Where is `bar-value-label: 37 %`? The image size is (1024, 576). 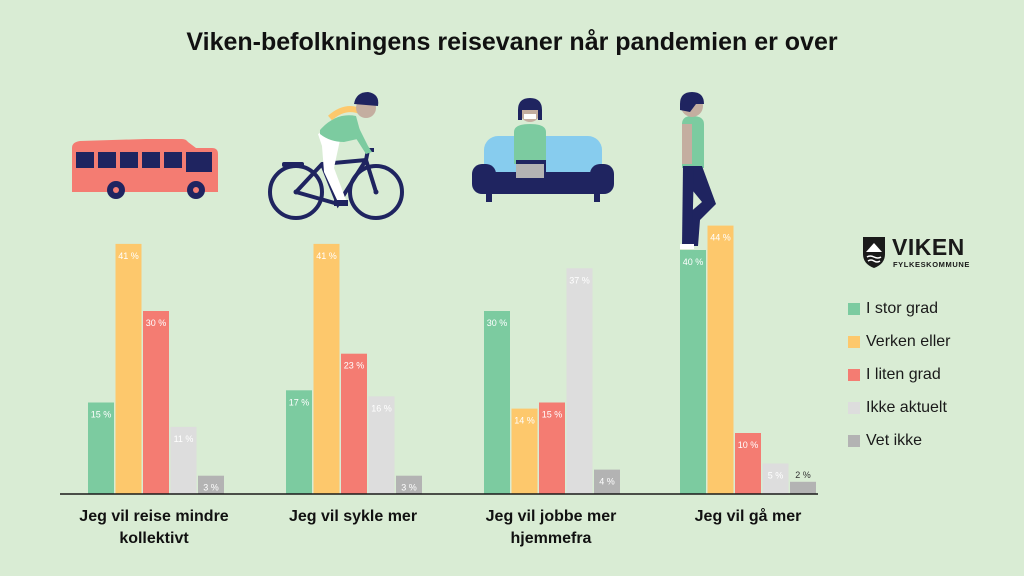
bar-value-label: 37 % is located at coordinates (579, 280).